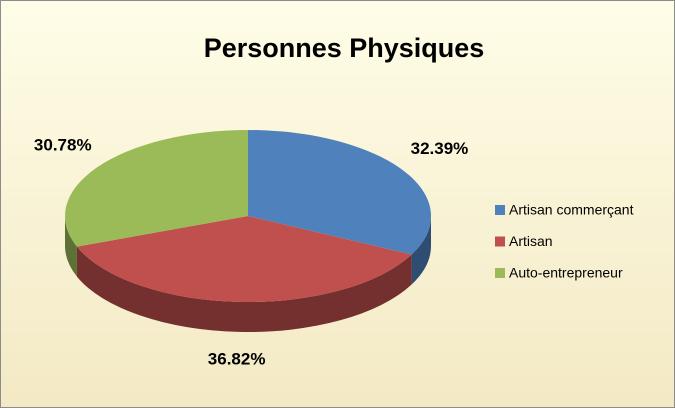 The width and height of the screenshot is (675, 408). Describe the element at coordinates (571, 210) in the screenshot. I see `legend-label: Artisan commerçant` at that location.